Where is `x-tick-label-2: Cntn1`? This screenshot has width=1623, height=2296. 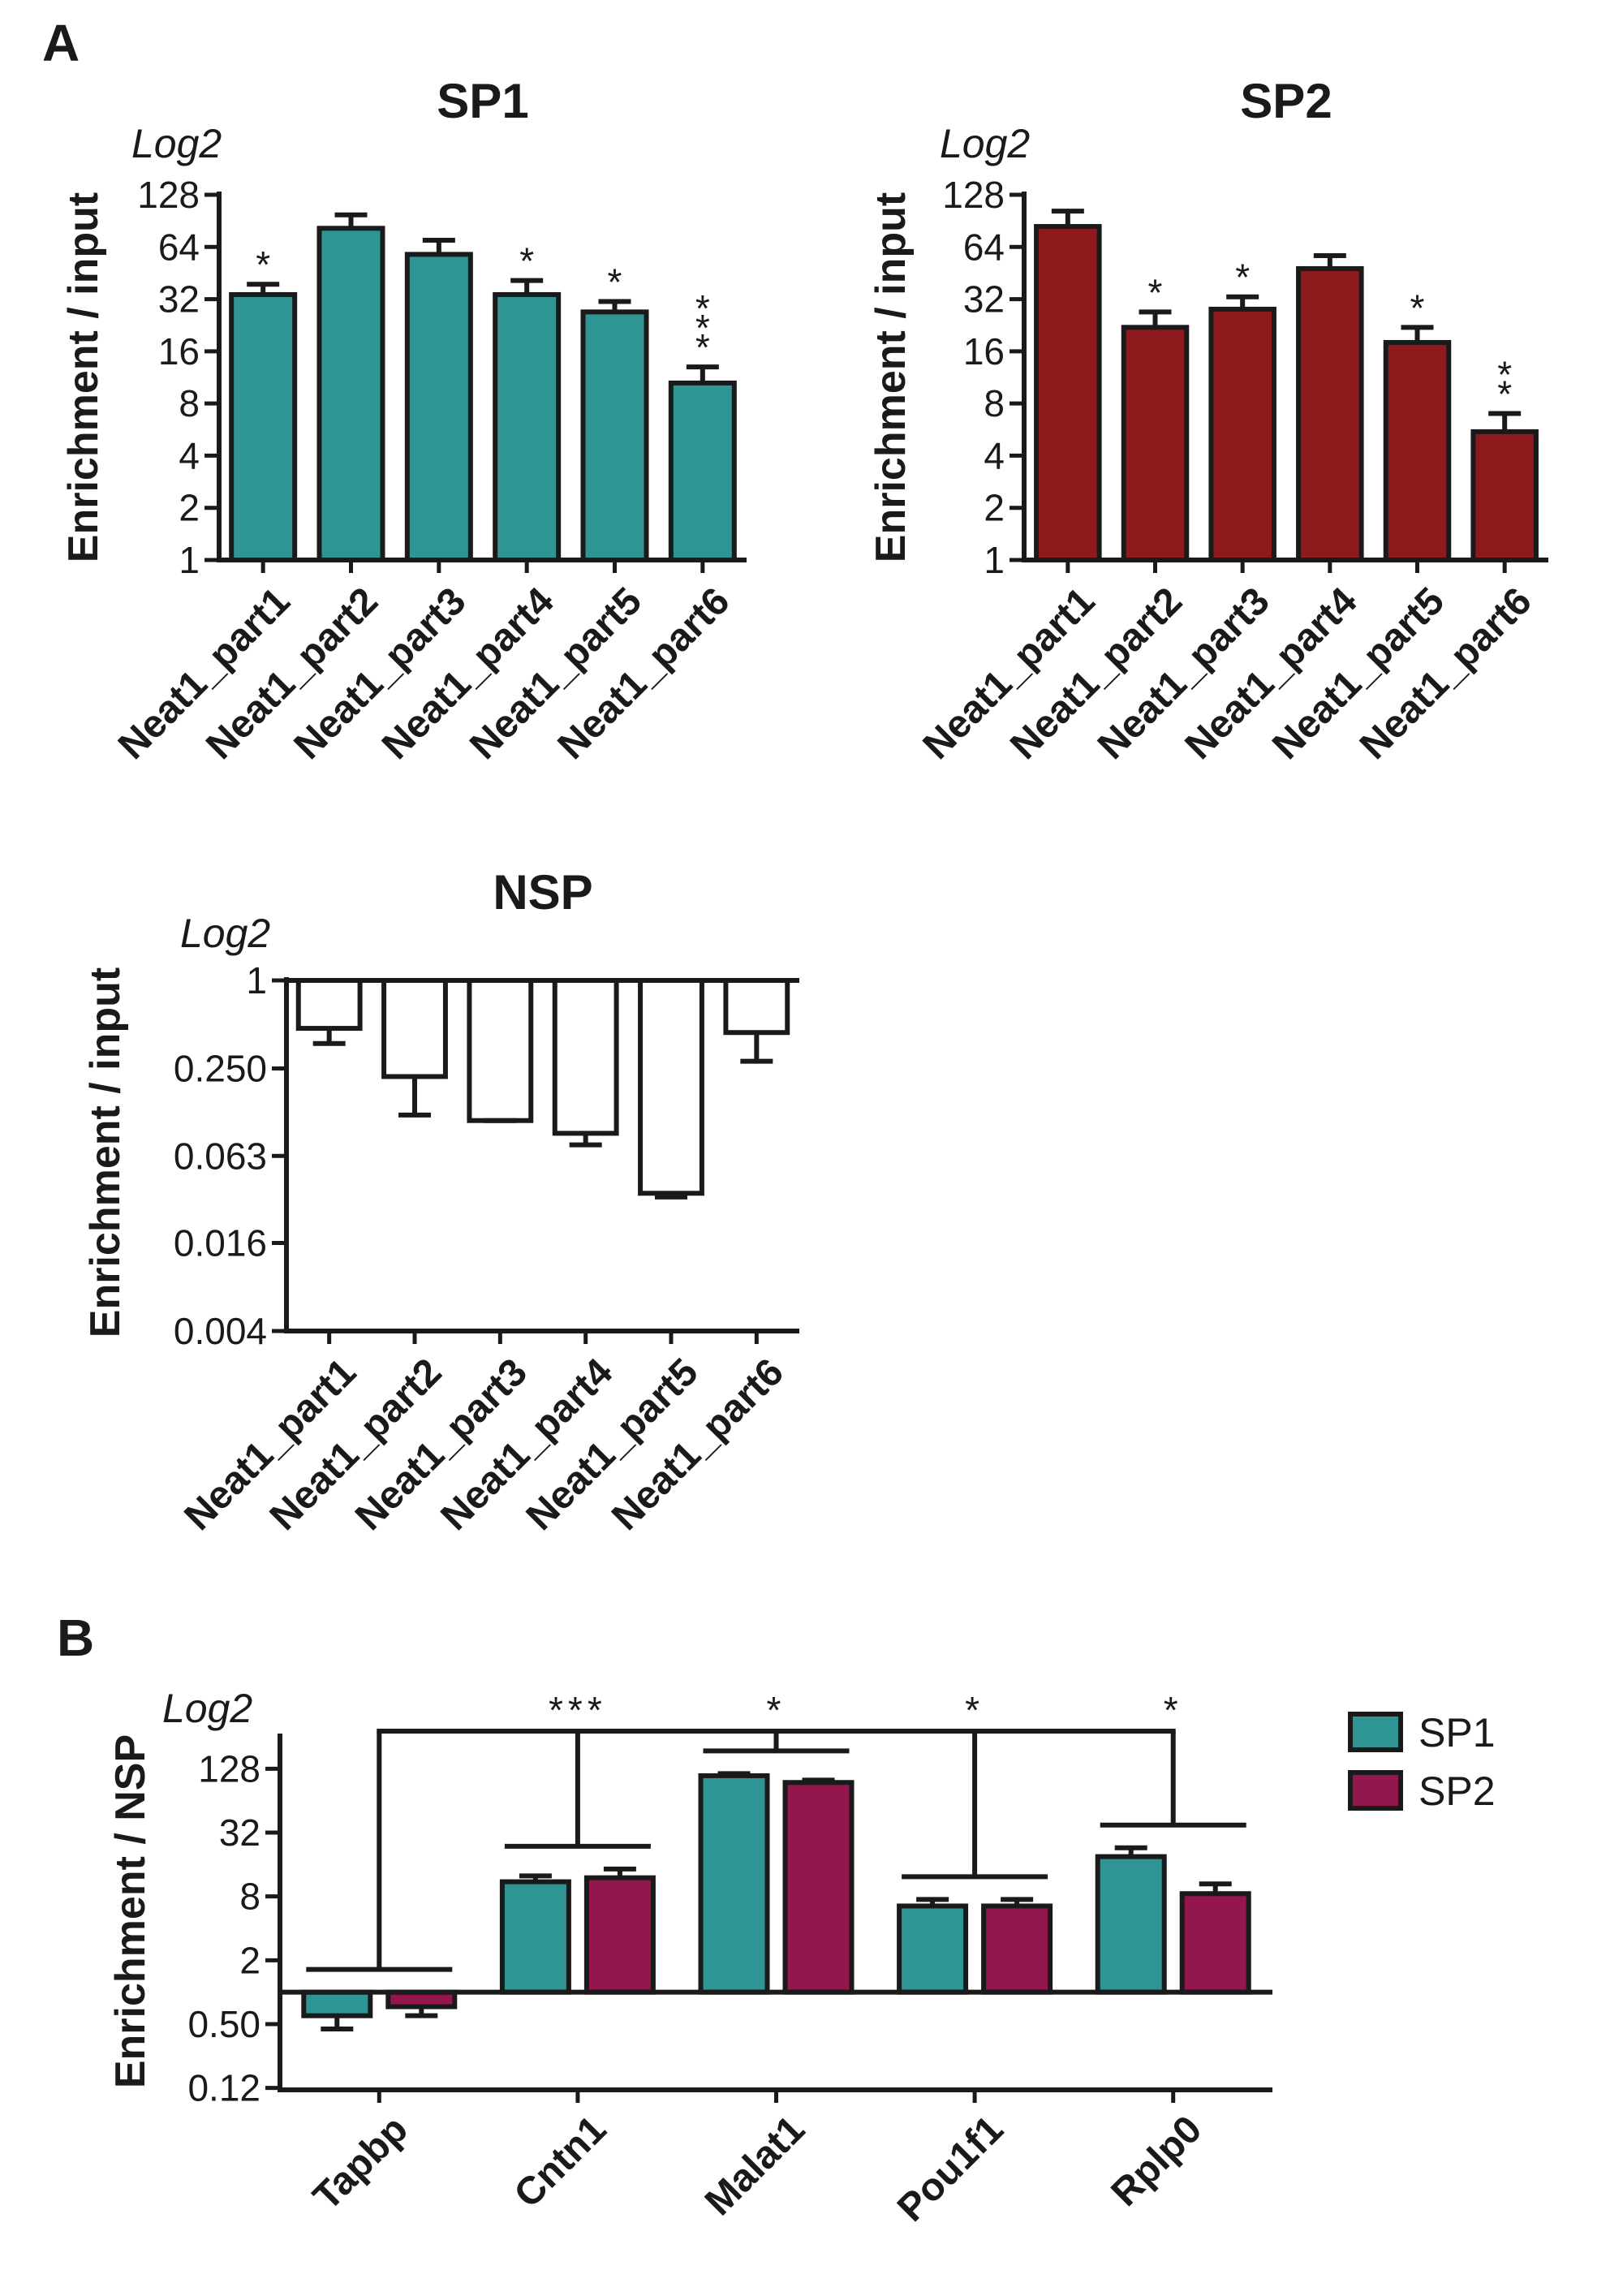 x-tick-label-2: Cntn1 is located at coordinates (560, 2162).